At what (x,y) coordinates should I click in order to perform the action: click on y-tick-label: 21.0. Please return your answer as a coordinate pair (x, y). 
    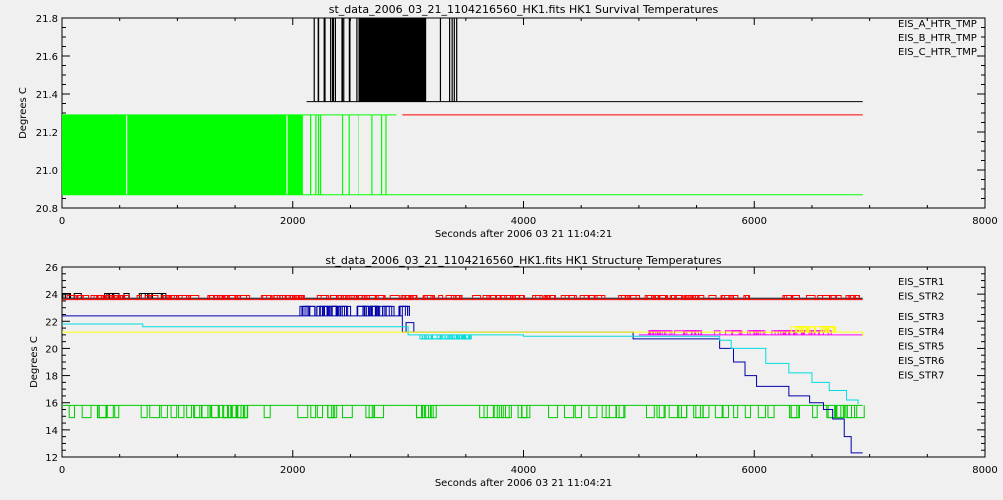
    Looking at the image, I should click on (47, 171).